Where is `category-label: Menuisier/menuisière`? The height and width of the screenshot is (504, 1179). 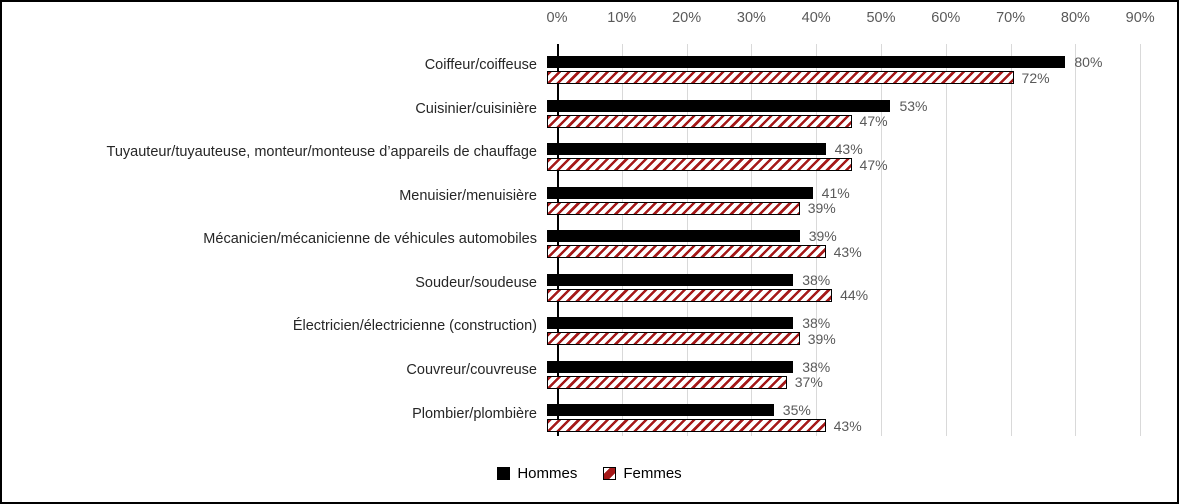
category-label: Menuisier/menuisière is located at coordinates (468, 195).